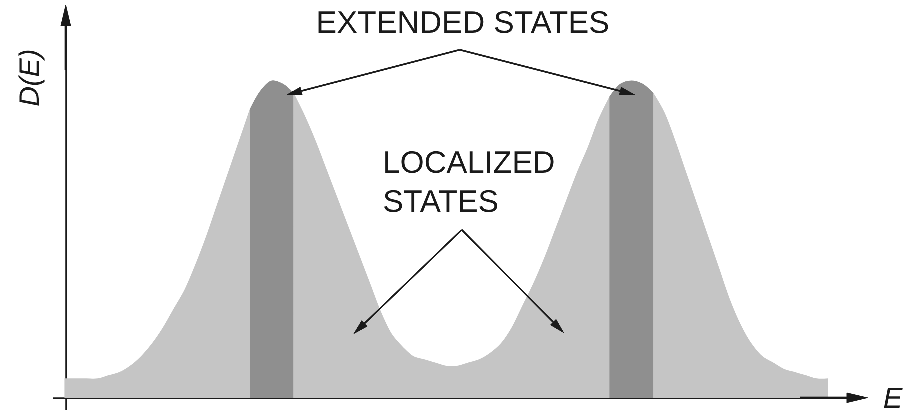 This screenshot has height=411, width=908. Describe the element at coordinates (29, 78) in the screenshot. I see `y-axis-title: D(E)` at that location.